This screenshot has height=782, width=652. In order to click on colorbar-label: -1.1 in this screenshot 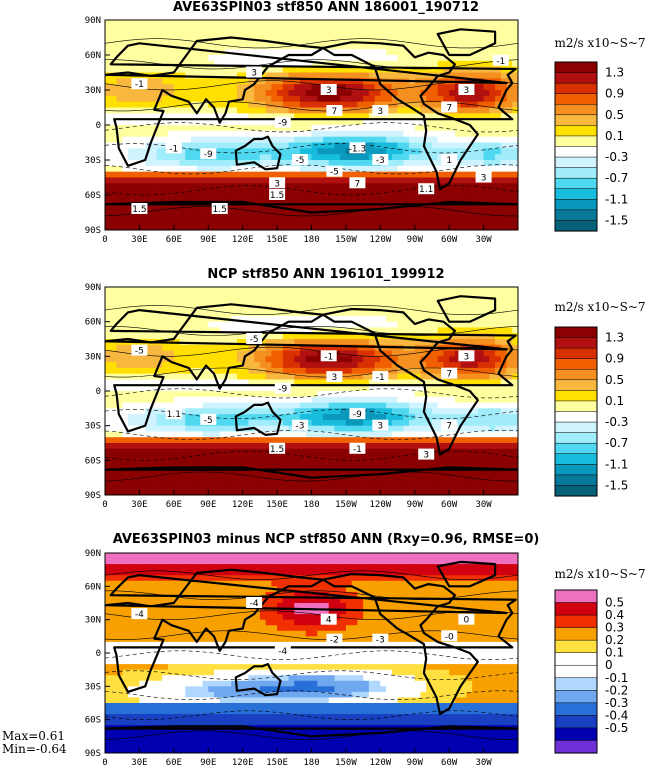, I will do `click(616, 199)`.